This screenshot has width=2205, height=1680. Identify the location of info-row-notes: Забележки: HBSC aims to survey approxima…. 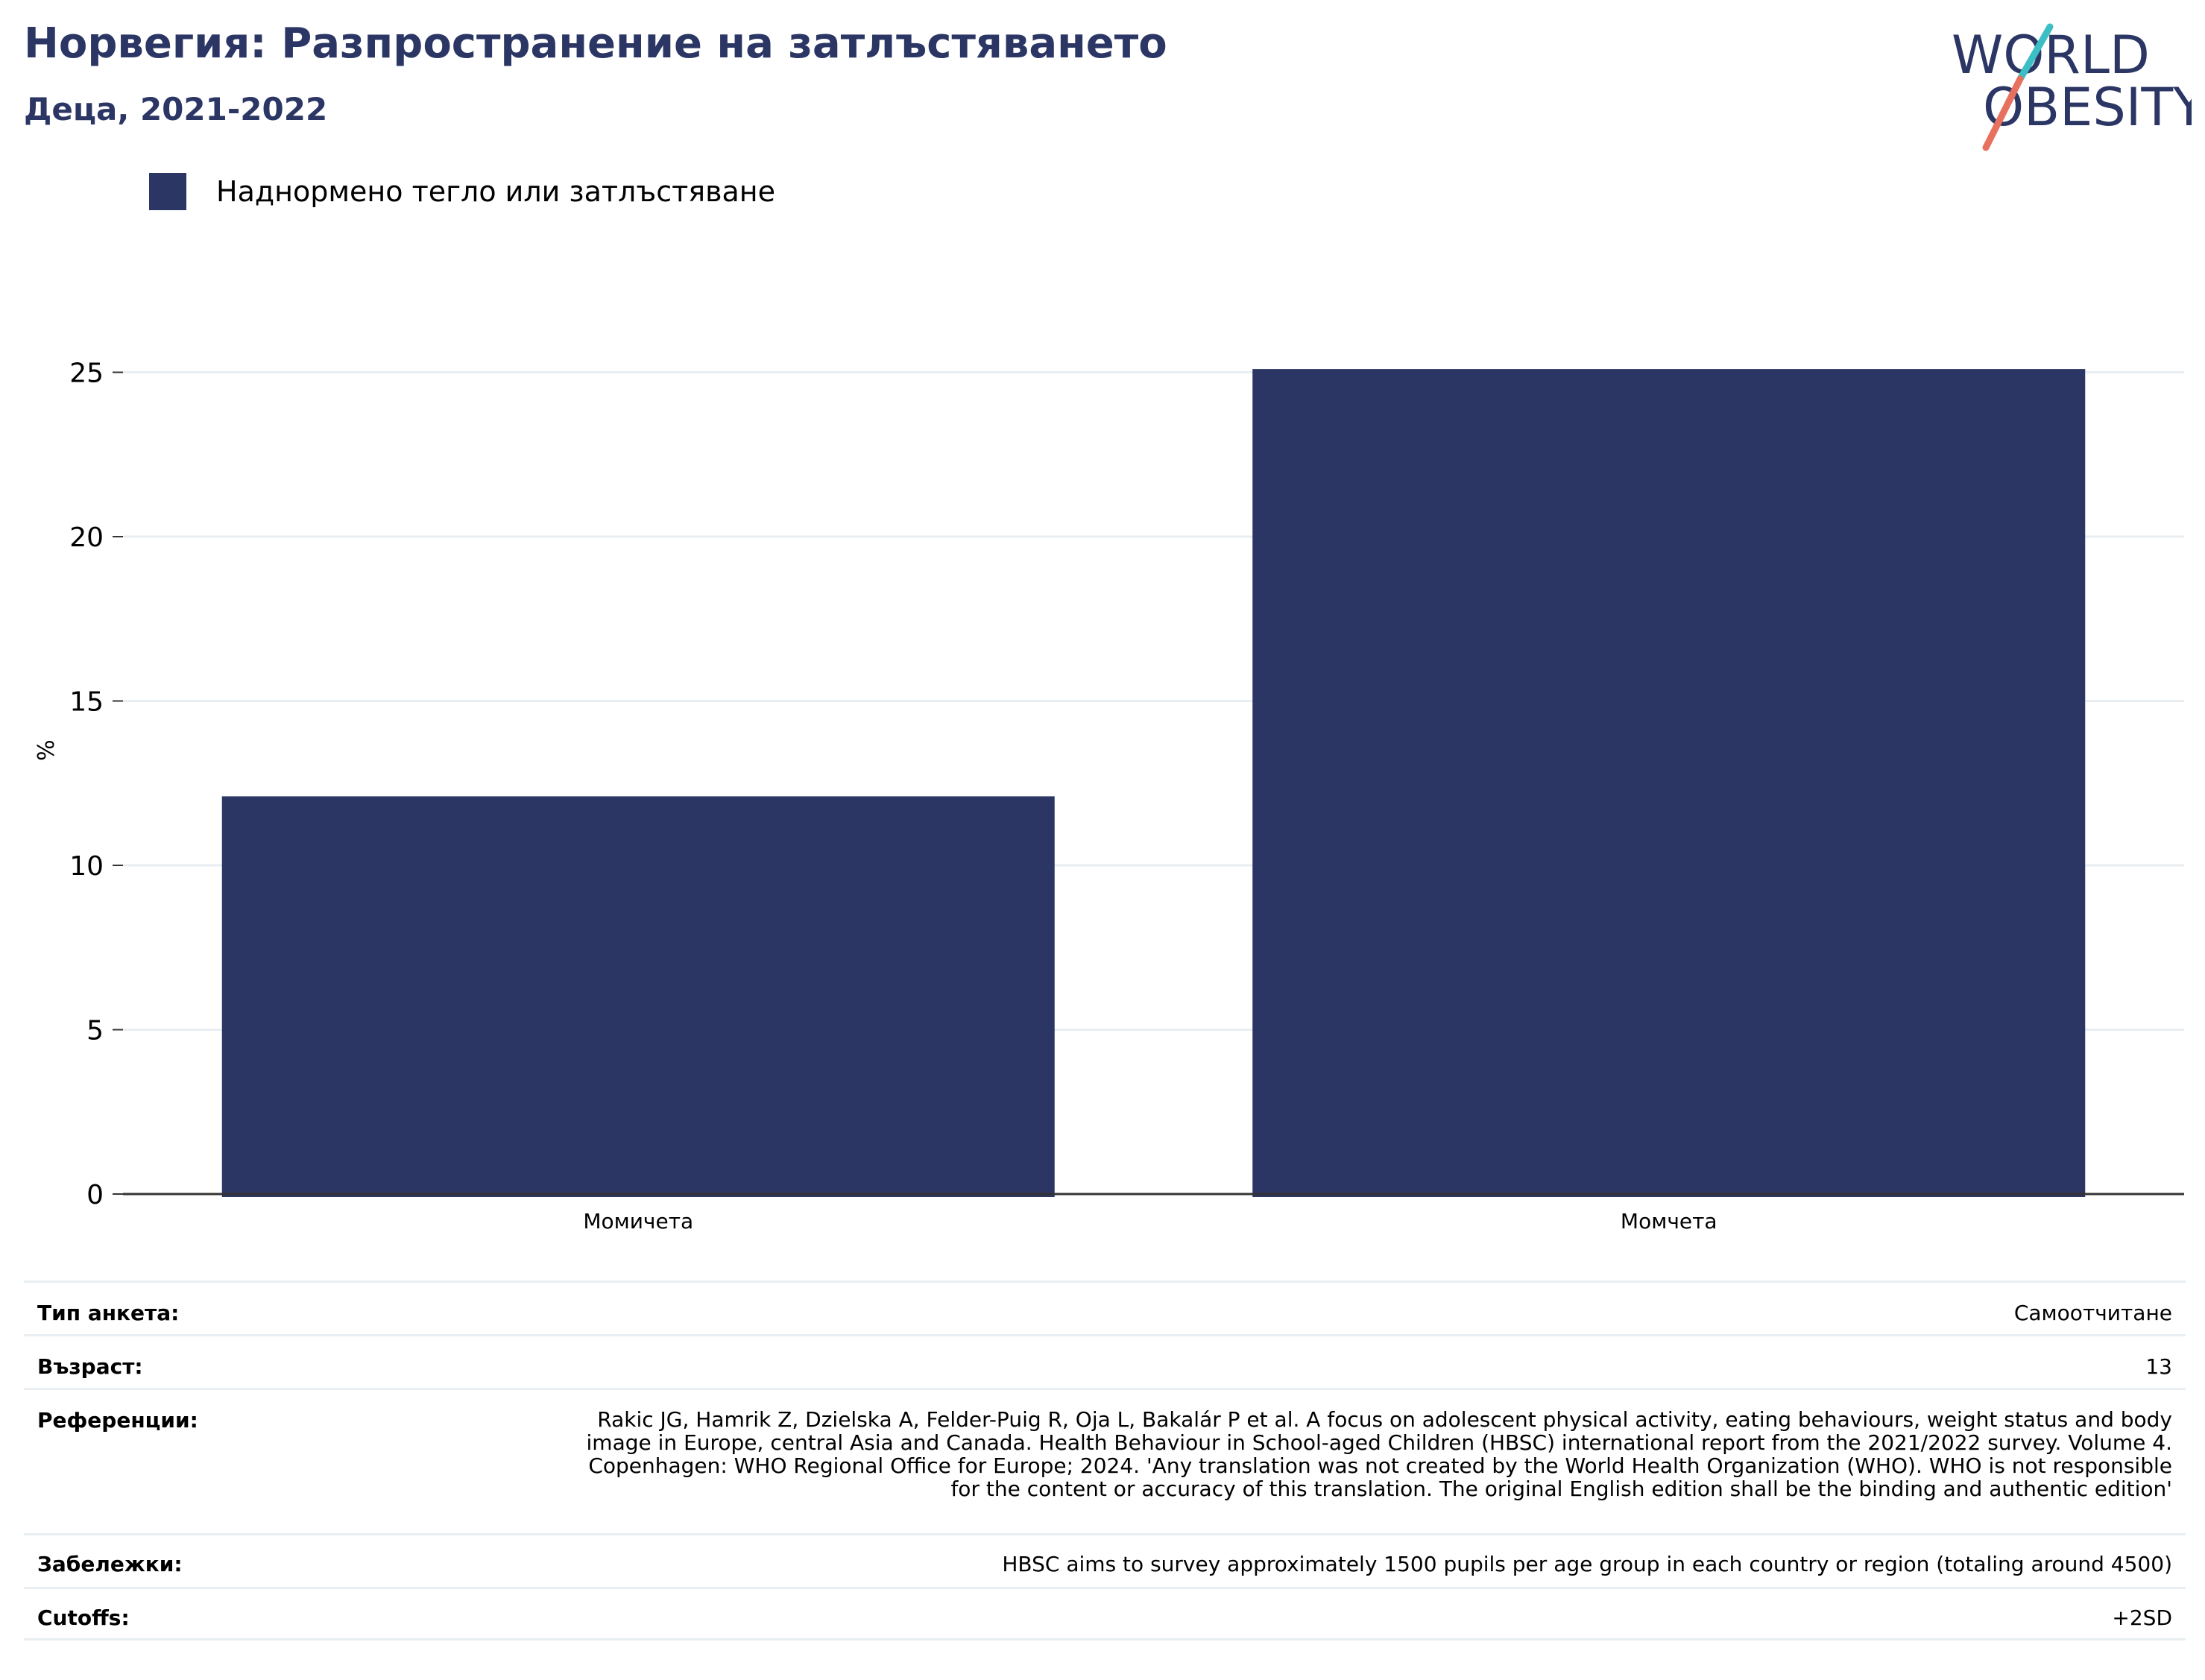
(1105, 1560).